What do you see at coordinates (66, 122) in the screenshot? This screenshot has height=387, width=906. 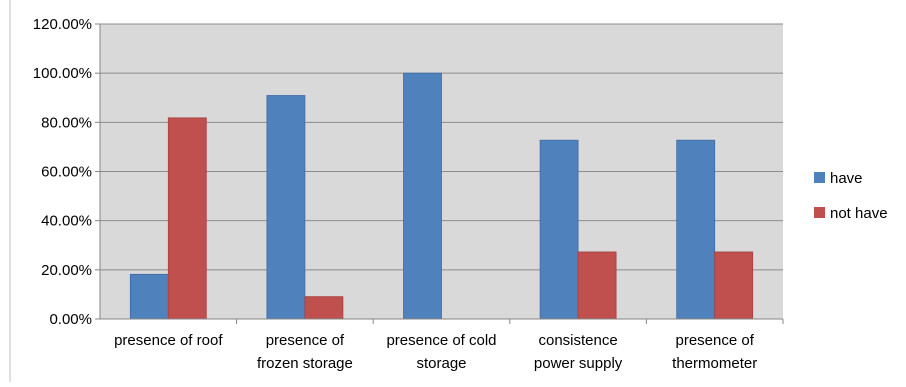 I see `y-tick-label: 80.00%` at bounding box center [66, 122].